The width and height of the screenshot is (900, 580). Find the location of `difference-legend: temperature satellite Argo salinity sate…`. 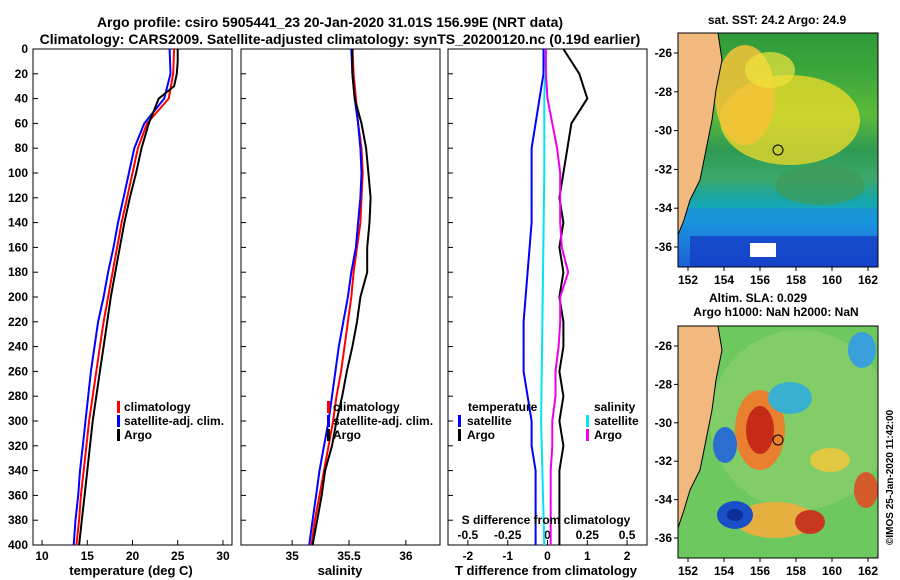

difference-legend: temperature satellite Argo salinity sate… is located at coordinates (548, 421).